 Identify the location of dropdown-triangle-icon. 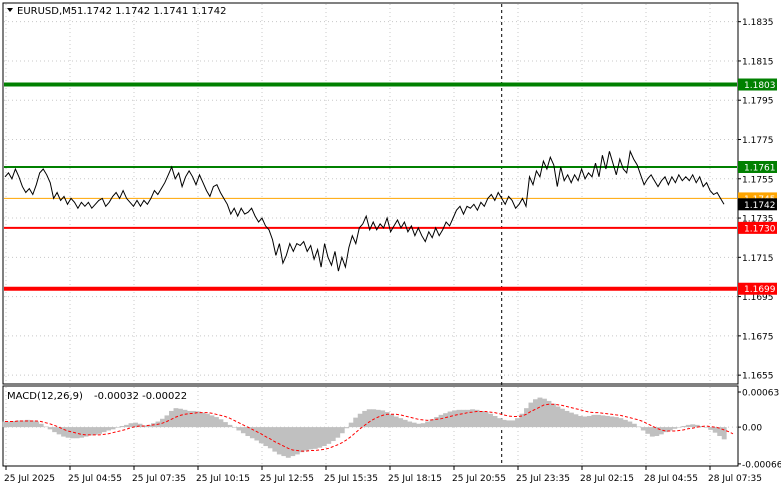
(10, 10).